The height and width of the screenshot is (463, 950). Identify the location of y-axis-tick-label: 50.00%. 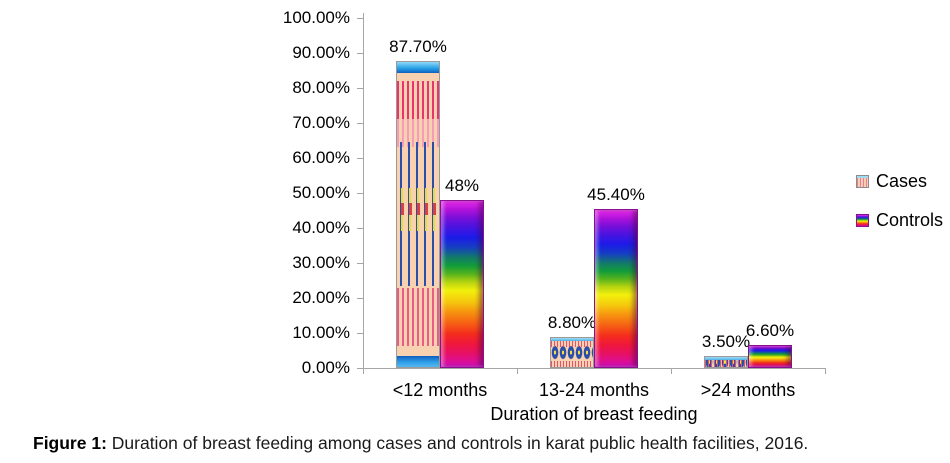
(321, 192).